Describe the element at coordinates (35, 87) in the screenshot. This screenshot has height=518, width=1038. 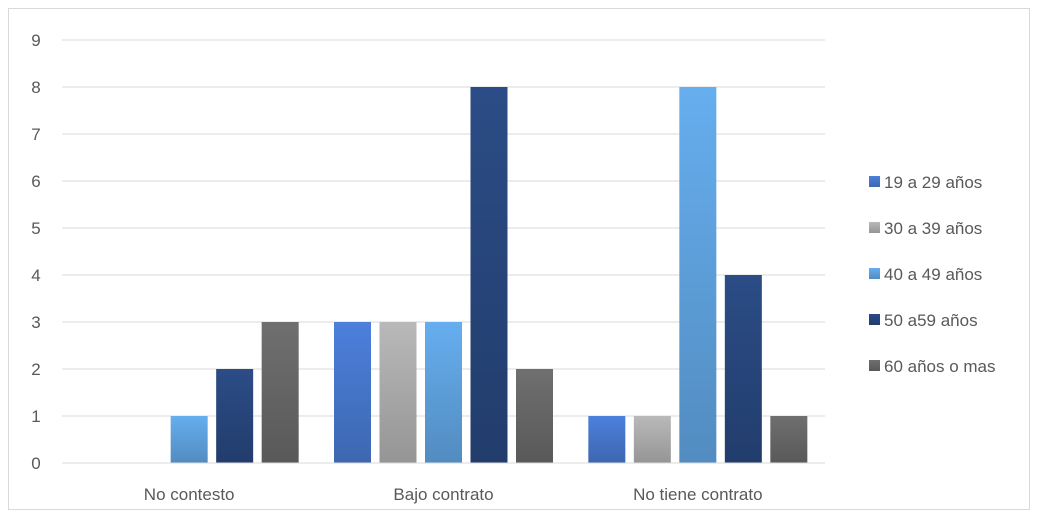
I see `y-tick-label: 8` at that location.